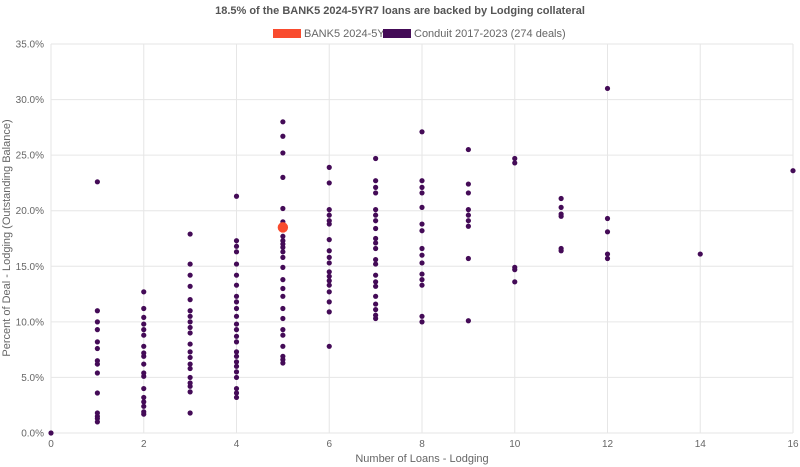 This screenshot has width=800, height=467. What do you see at coordinates (283, 227) in the screenshot?
I see `series-bank5` at bounding box center [283, 227].